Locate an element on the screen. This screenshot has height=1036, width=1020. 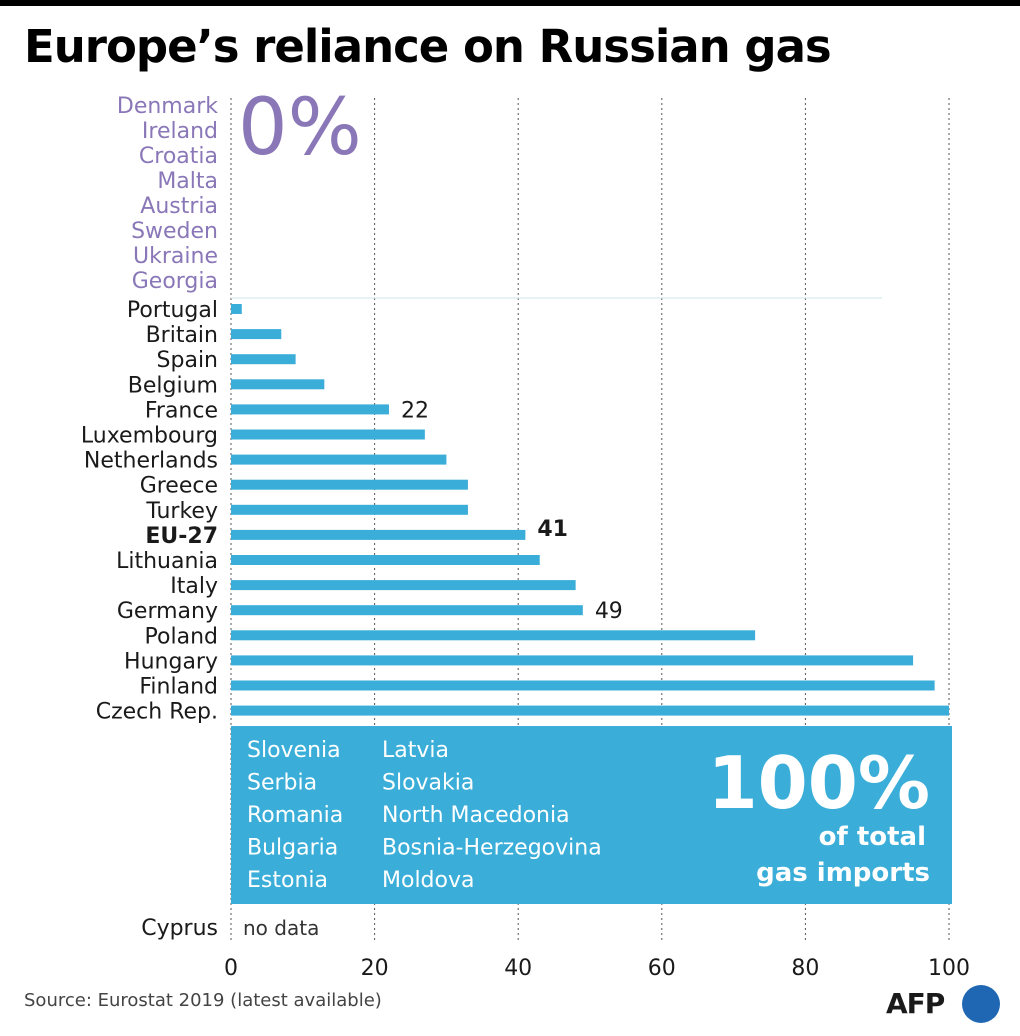
category-label: Poland is located at coordinates (181, 636).